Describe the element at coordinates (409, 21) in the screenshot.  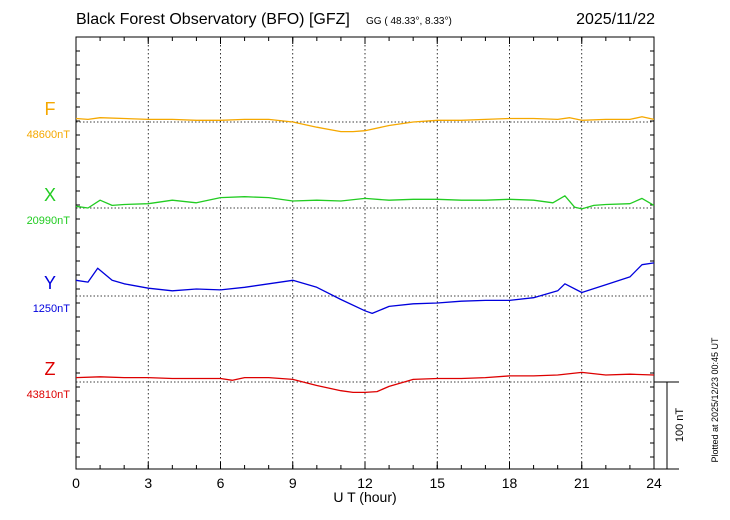
I see `chart-coords: GG ( 48.33°, 8.33°)` at that location.